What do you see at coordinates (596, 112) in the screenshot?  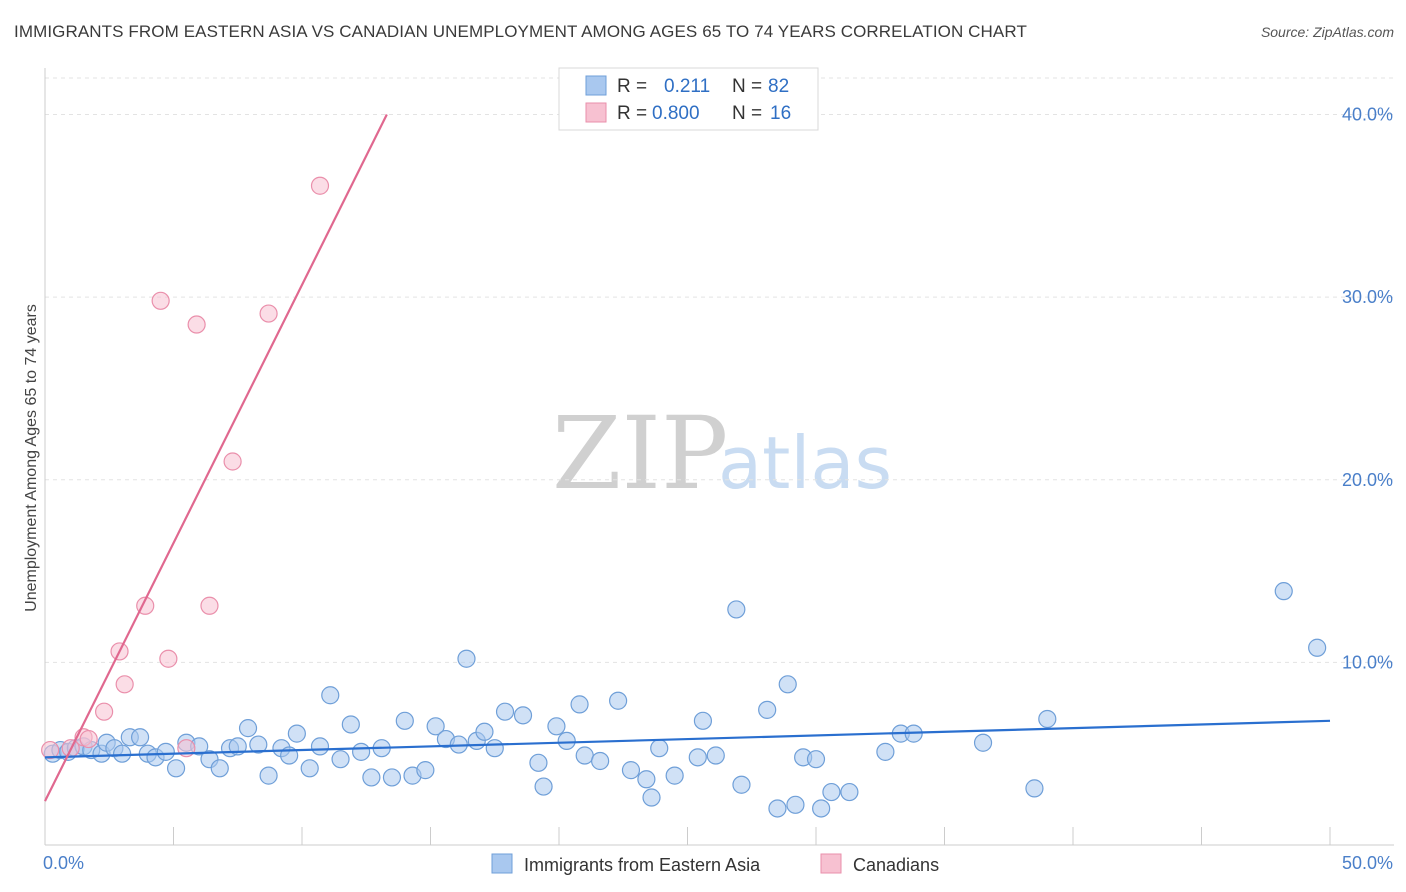 I see `stats-legend-swatch-pink` at bounding box center [596, 112].